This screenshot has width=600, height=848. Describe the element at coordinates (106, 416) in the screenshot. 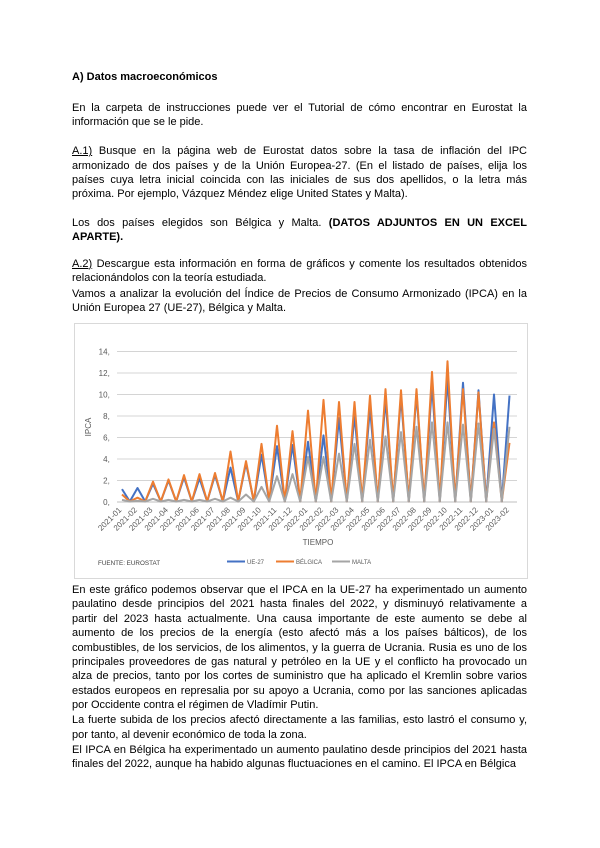

I see `svg-text: 8,` at that location.